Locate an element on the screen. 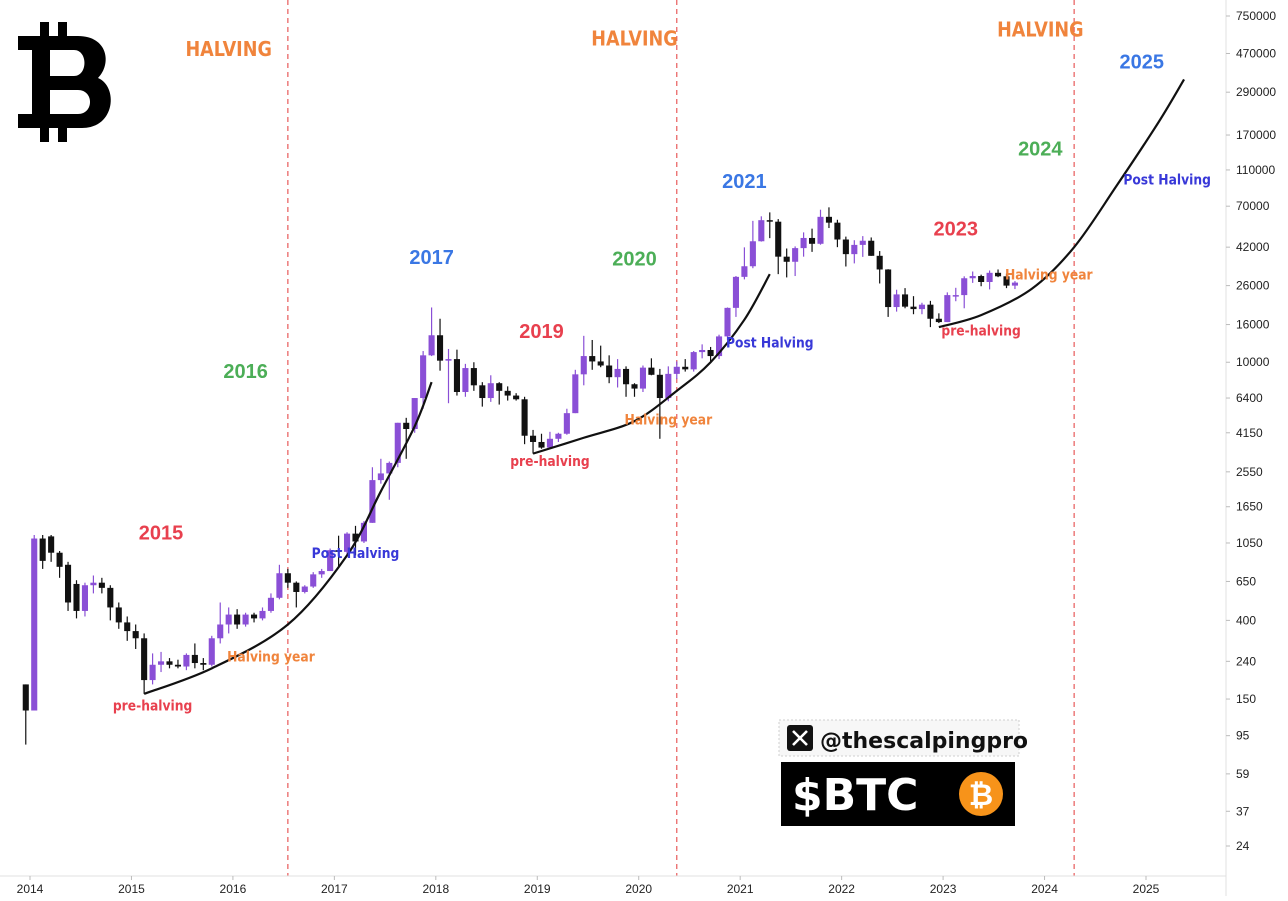  y-tick-label: 470000 is located at coordinates (1256, 53).